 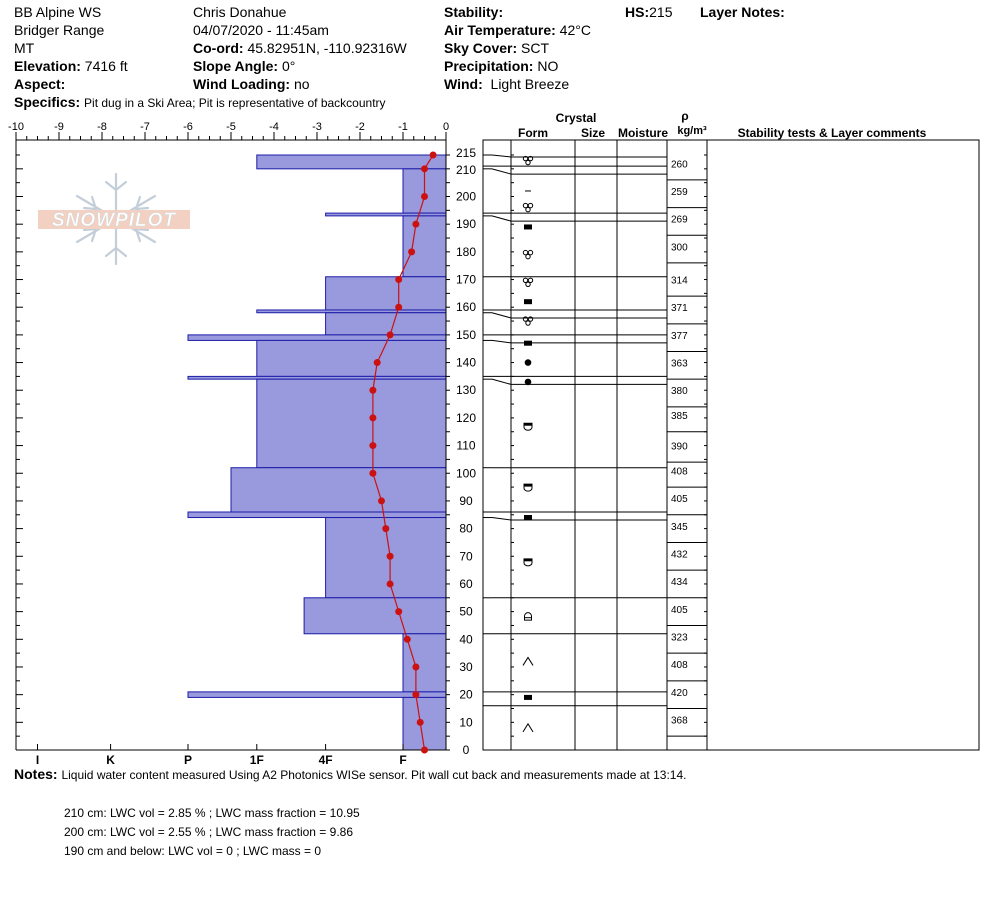 What do you see at coordinates (102, 127) in the screenshot?
I see `top-axis-tick-label: -8` at bounding box center [102, 127].